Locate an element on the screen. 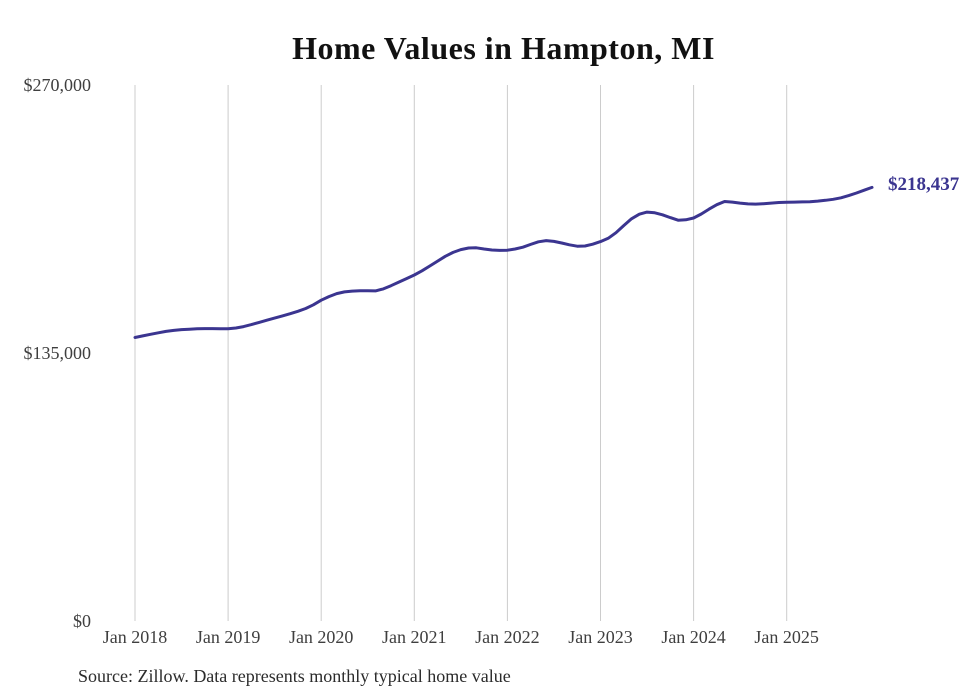 The width and height of the screenshot is (980, 699). x-axis-tick-label: Jan 2023 is located at coordinates (600, 637).